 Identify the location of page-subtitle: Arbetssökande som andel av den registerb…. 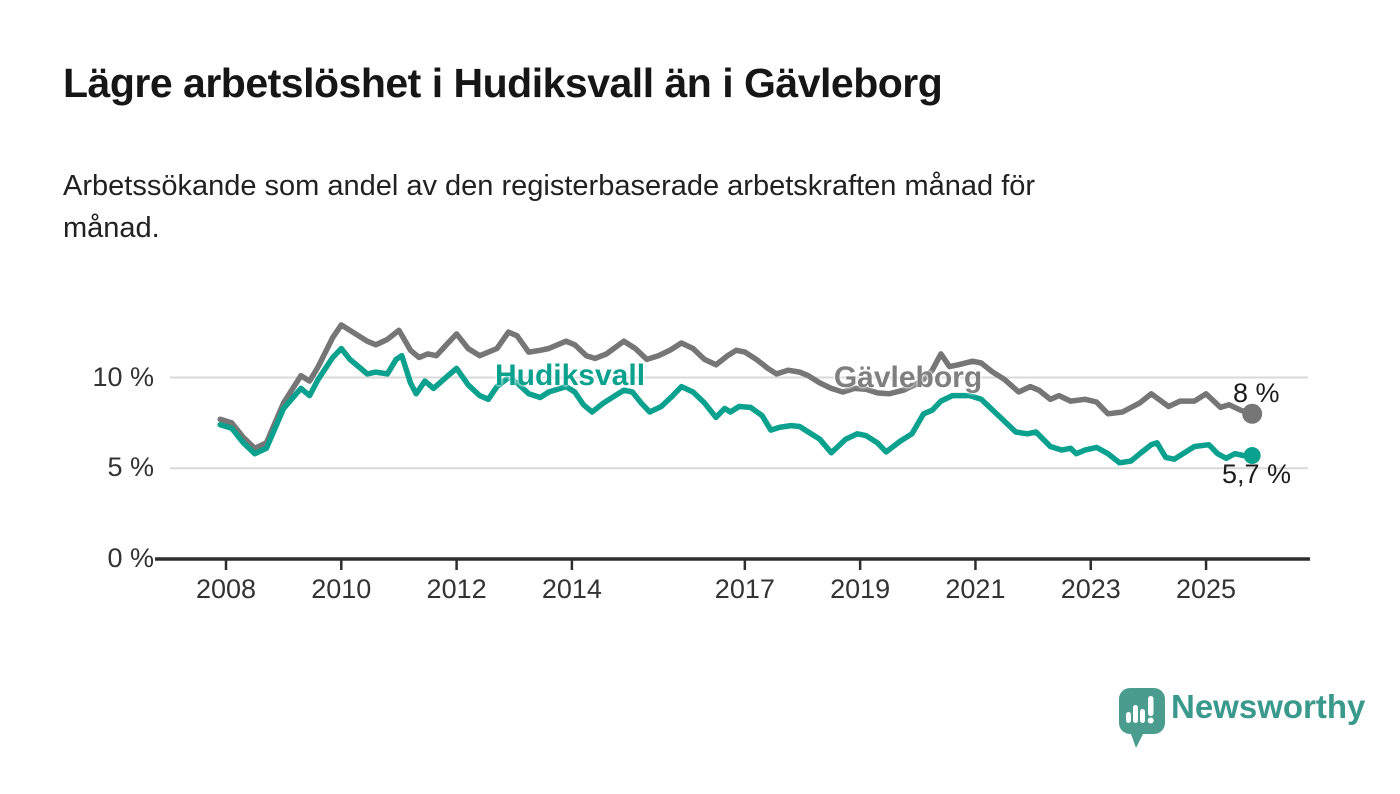
(549, 207).